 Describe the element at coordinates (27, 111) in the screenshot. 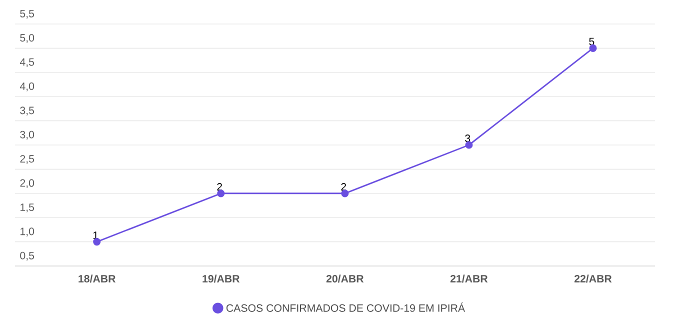

I see `y-tick-label: 3,5` at that location.